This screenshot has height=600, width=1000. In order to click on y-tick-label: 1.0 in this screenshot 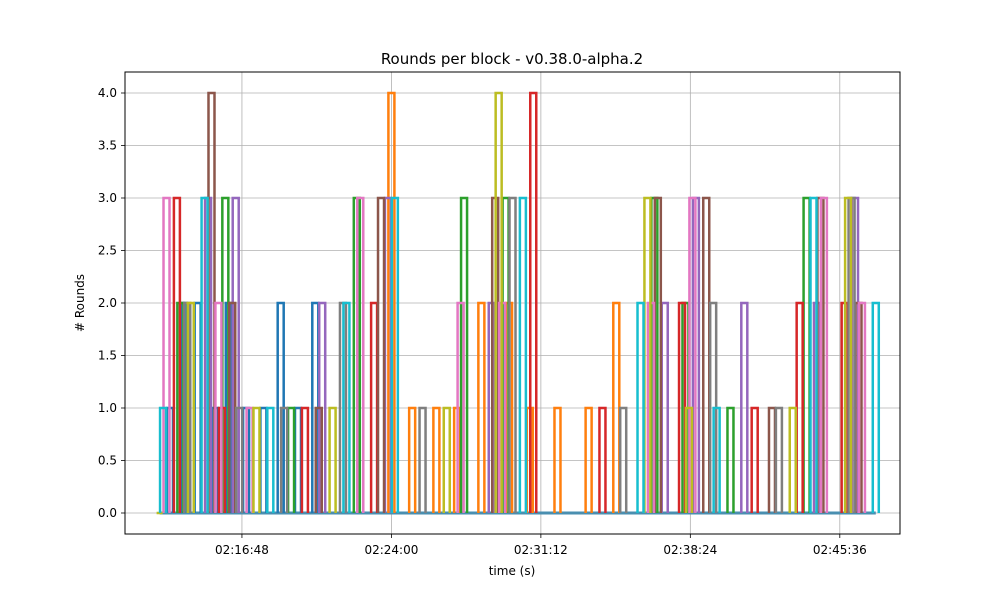, I will do `click(107, 408)`.